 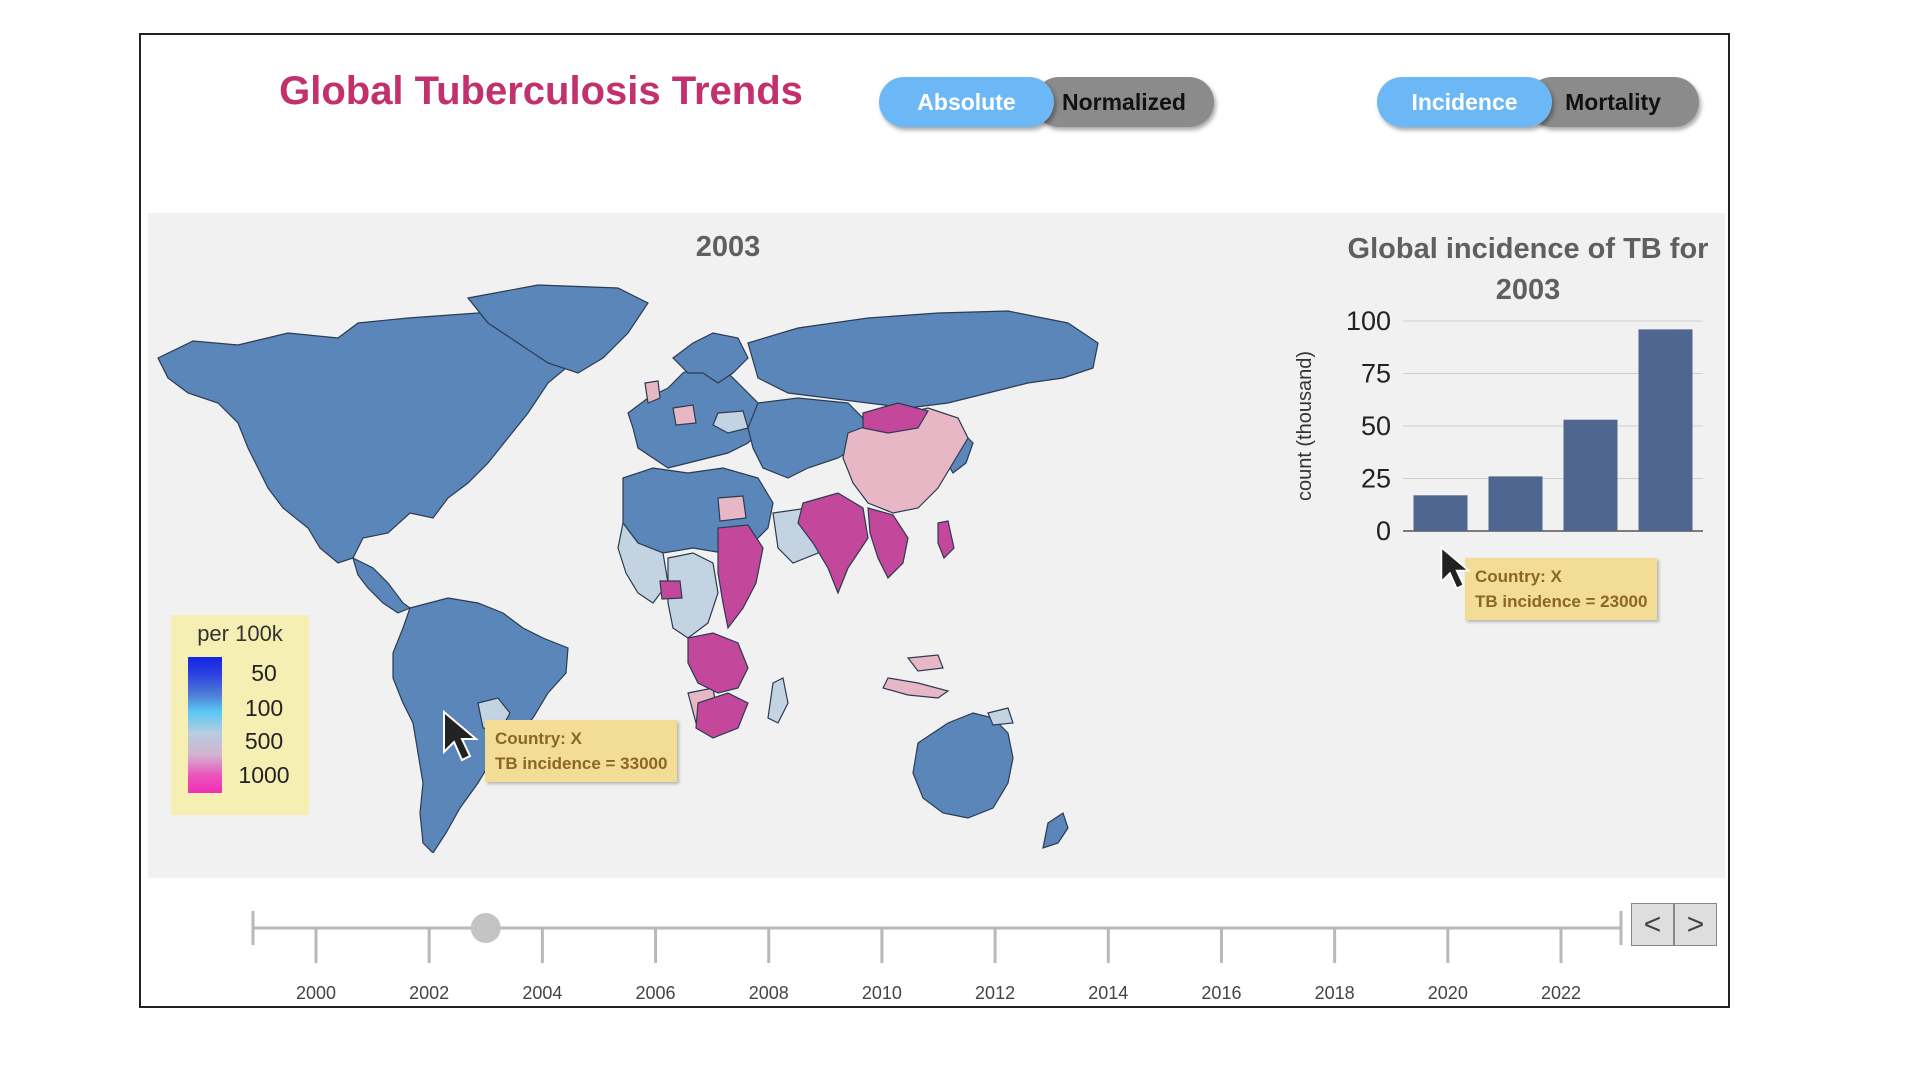 I want to click on philippines-region, so click(x=946, y=540).